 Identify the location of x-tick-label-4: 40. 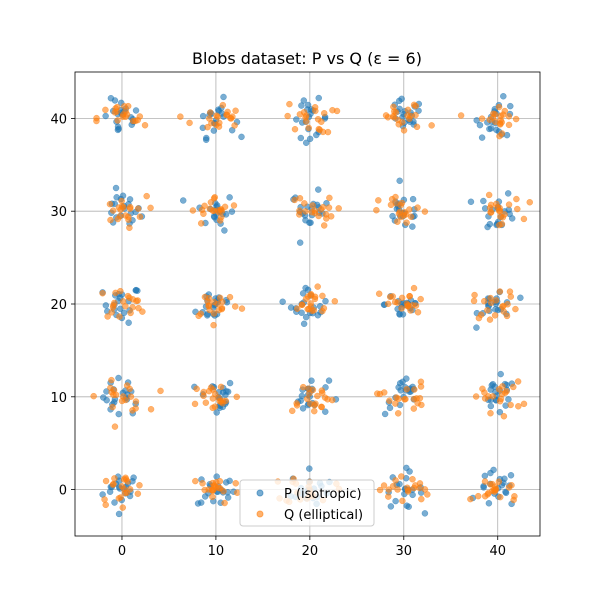
(497, 551).